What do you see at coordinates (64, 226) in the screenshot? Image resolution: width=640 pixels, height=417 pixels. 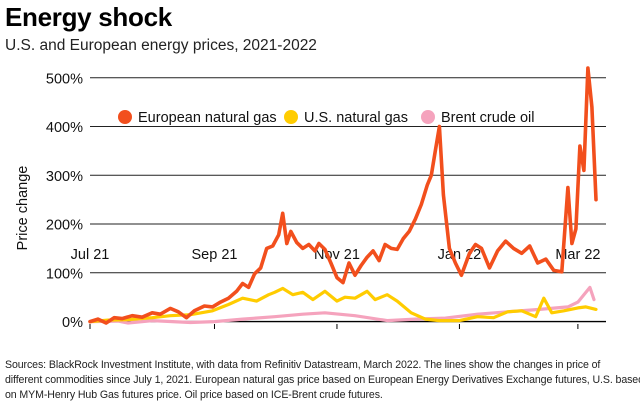 I see `y-tick-label: 200%` at bounding box center [64, 226].